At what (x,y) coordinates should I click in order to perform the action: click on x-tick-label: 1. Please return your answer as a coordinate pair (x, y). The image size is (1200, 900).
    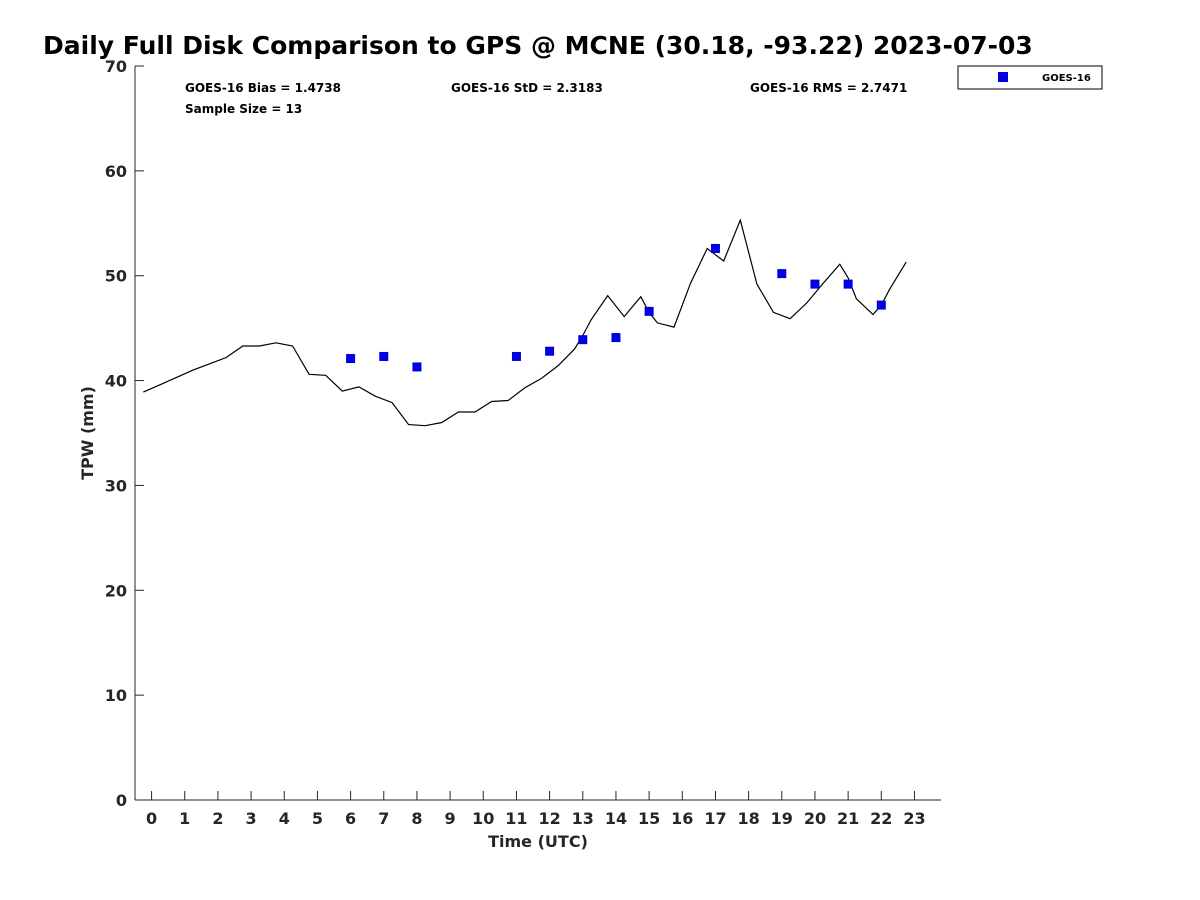
    Looking at the image, I should click on (184, 818).